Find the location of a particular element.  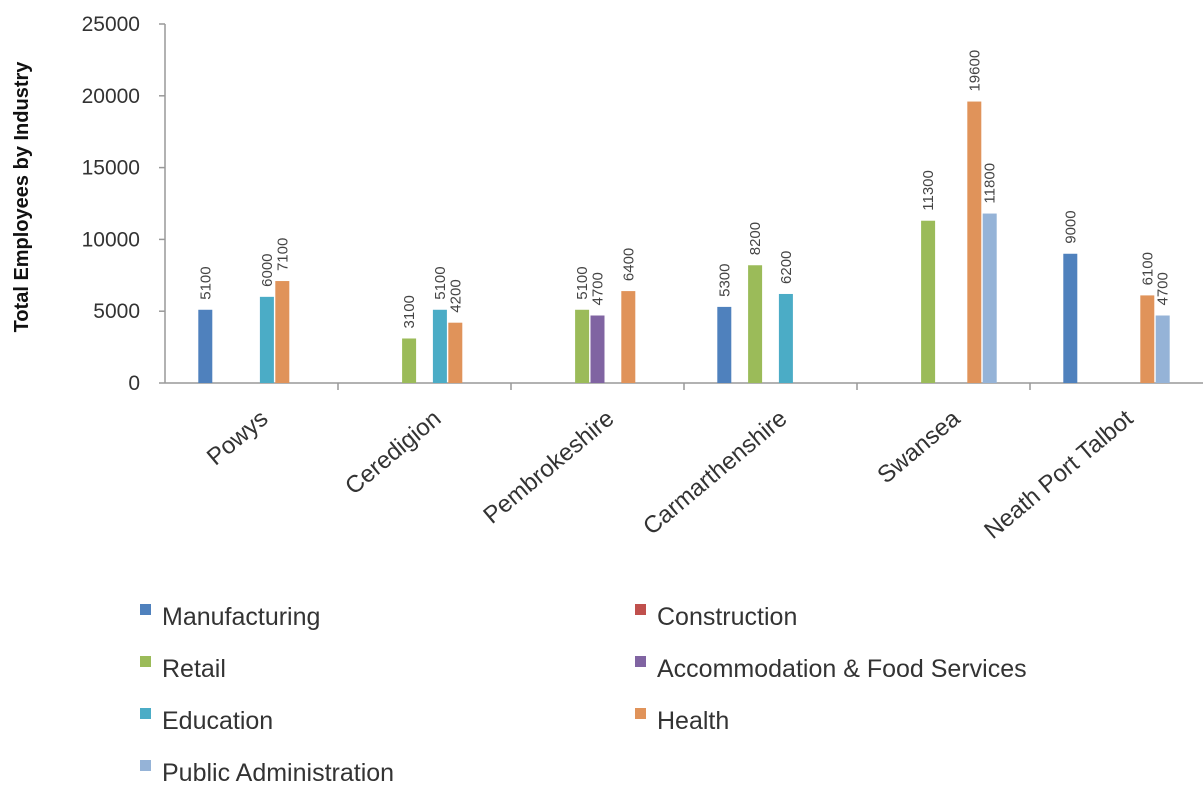

data-label: 7100 is located at coordinates (282, 254).